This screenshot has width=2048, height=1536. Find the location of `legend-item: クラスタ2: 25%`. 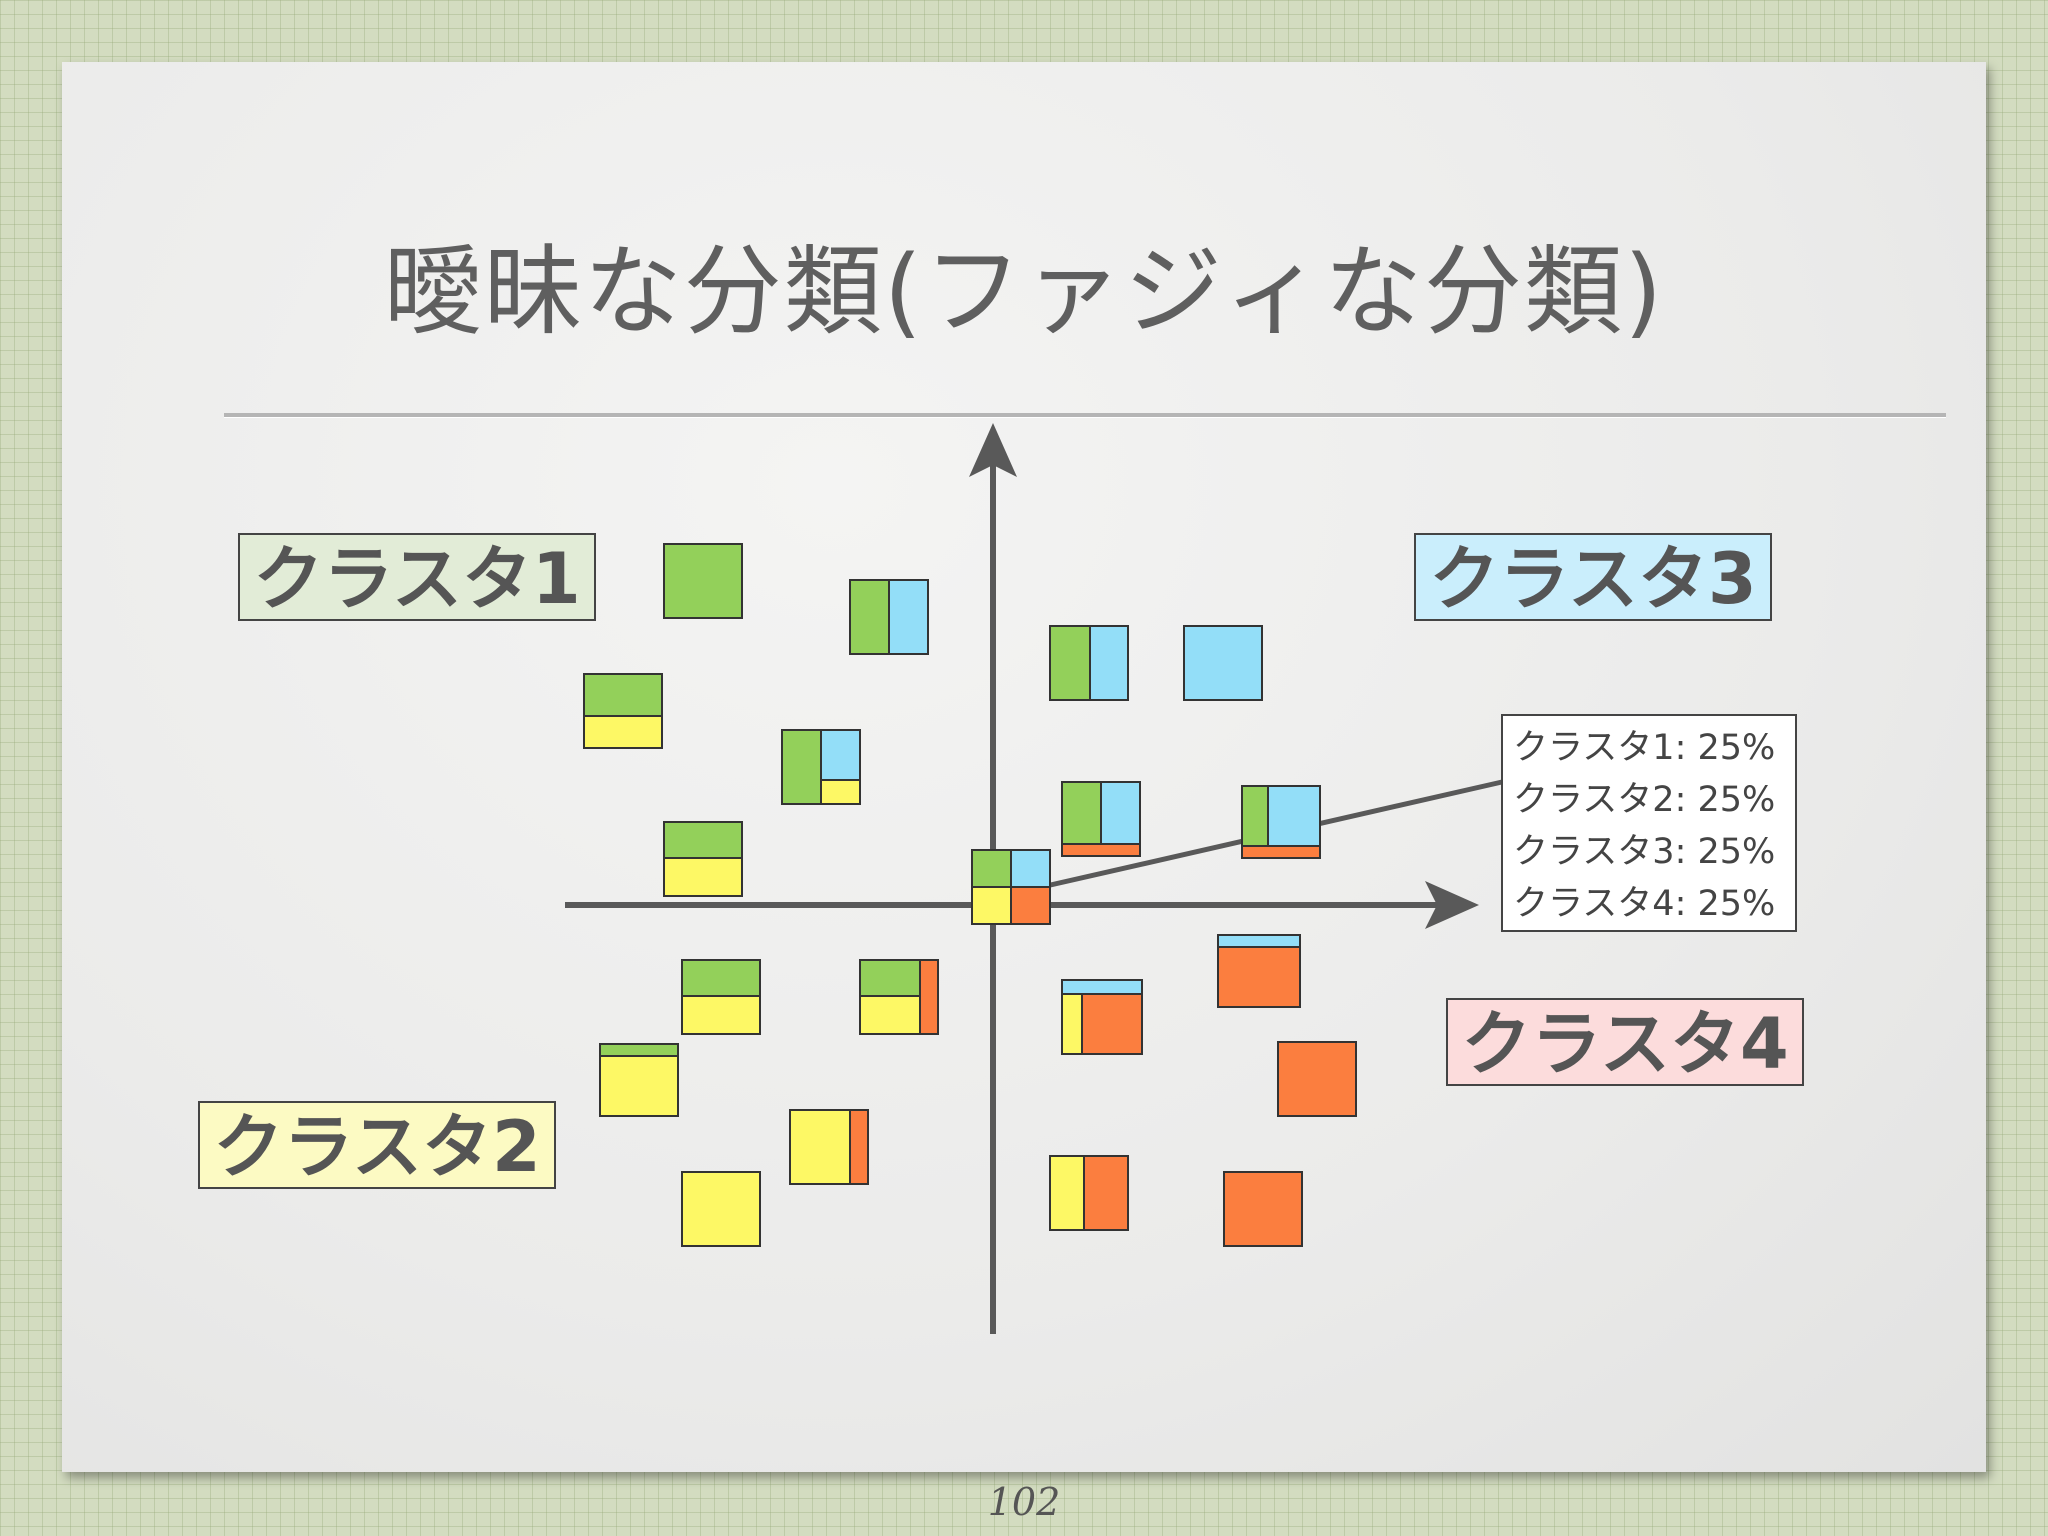

legend-item: クラスタ2: 25% is located at coordinates (1644, 800).